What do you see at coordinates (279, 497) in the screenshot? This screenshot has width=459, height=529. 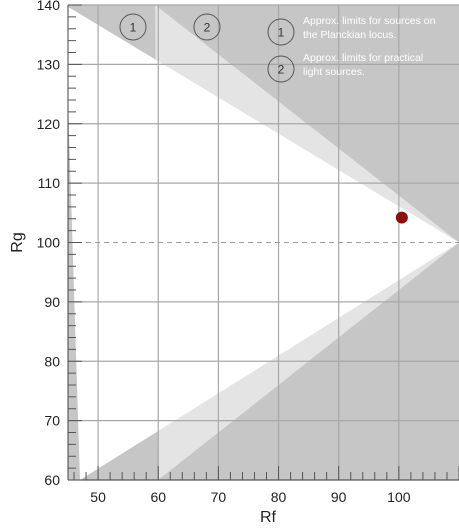 I see `x-tick-label-80: 80` at bounding box center [279, 497].